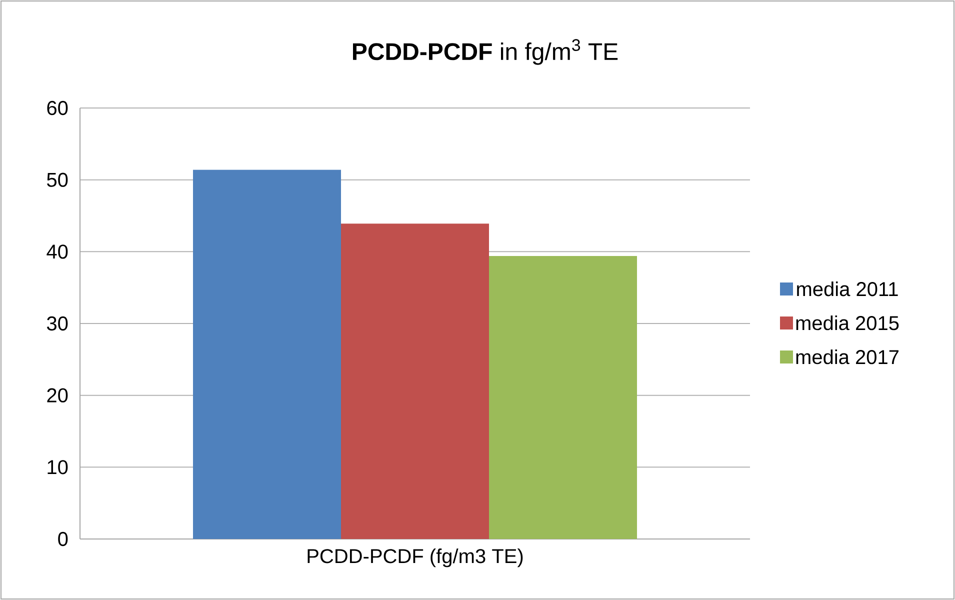 Image resolution: width=955 pixels, height=600 pixels. I want to click on legend-label: media 2015, so click(847, 323).